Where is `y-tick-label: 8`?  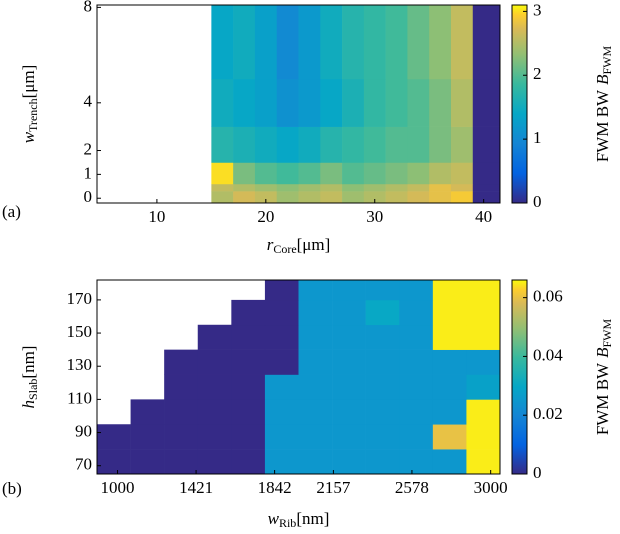
y-tick-label: 8 is located at coordinates (88, 7).